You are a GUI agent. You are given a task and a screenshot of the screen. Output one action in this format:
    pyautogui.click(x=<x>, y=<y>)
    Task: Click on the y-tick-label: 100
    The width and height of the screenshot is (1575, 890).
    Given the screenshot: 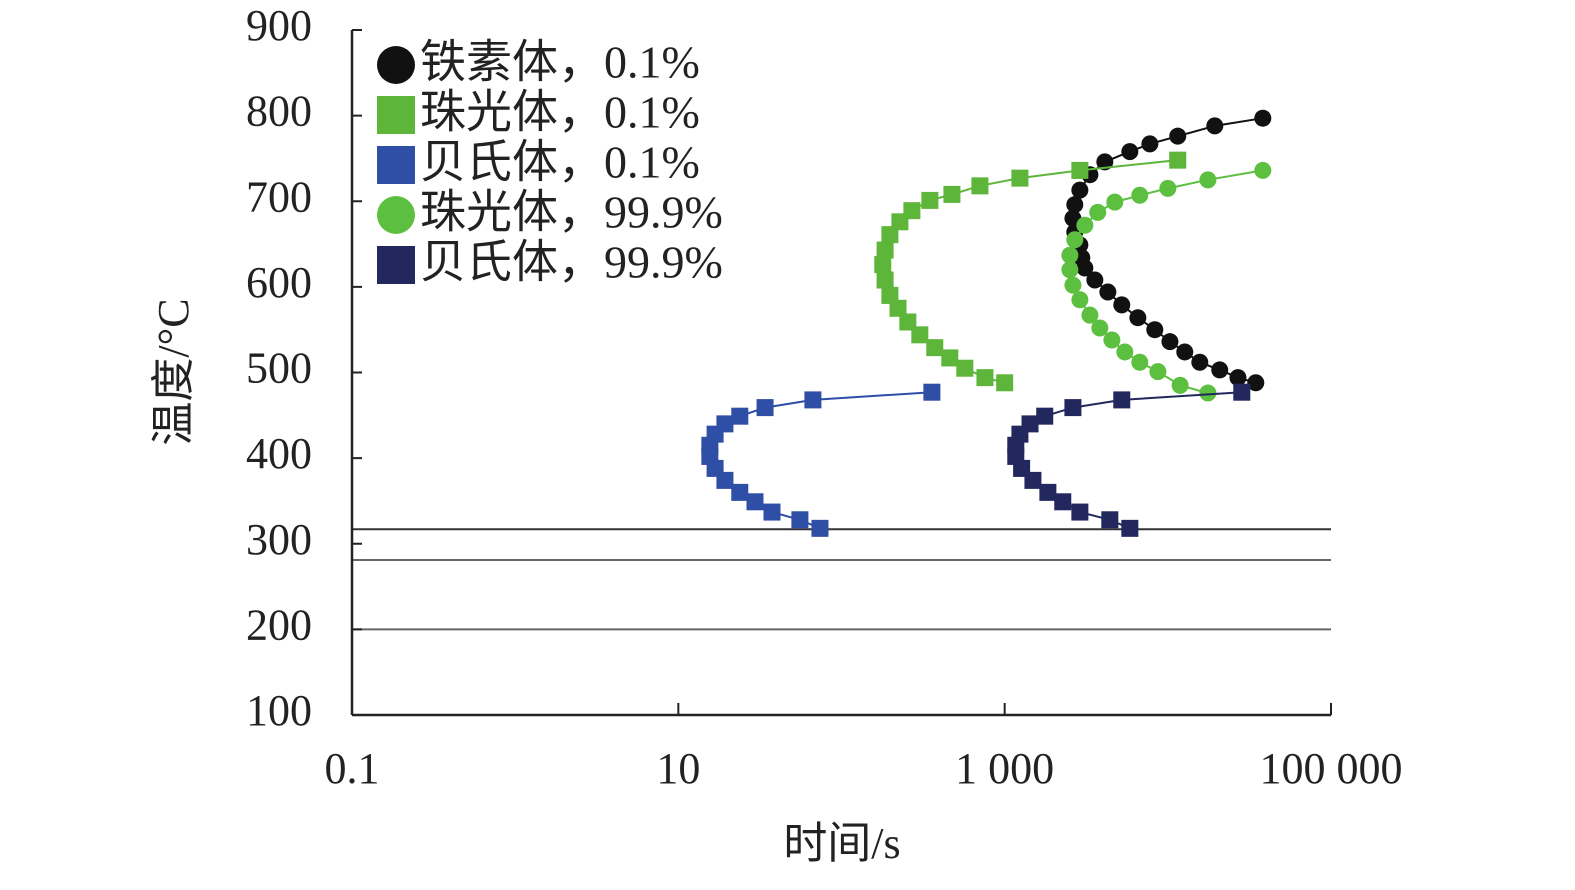 What is the action you would take?
    pyautogui.click(x=279, y=710)
    